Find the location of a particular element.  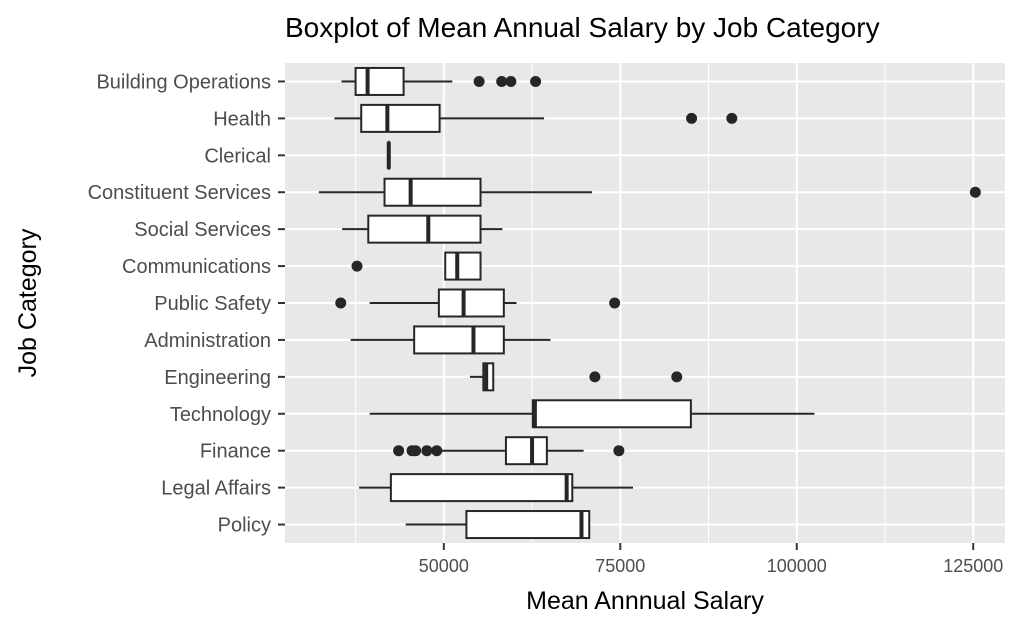

category-label: Administration is located at coordinates (207, 341).